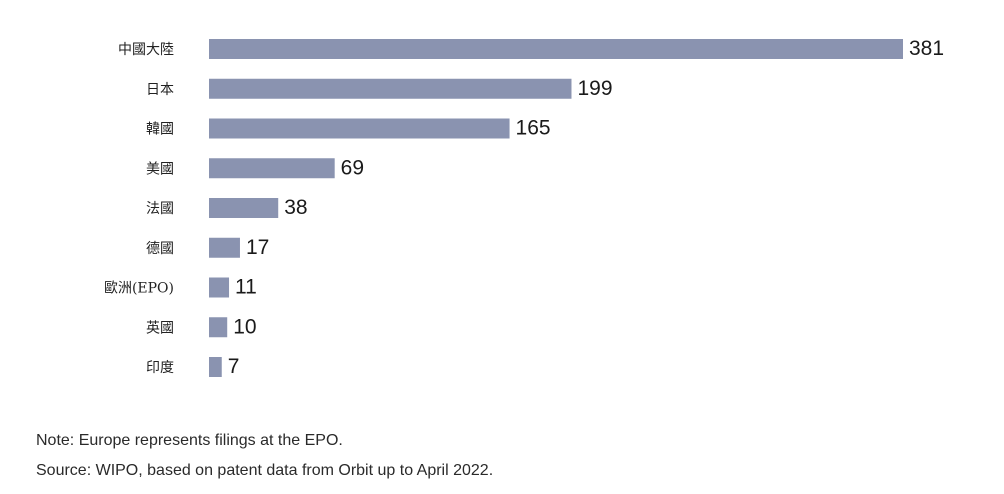 The image size is (1004, 494). I want to click on category-label: 美國, so click(160, 169).